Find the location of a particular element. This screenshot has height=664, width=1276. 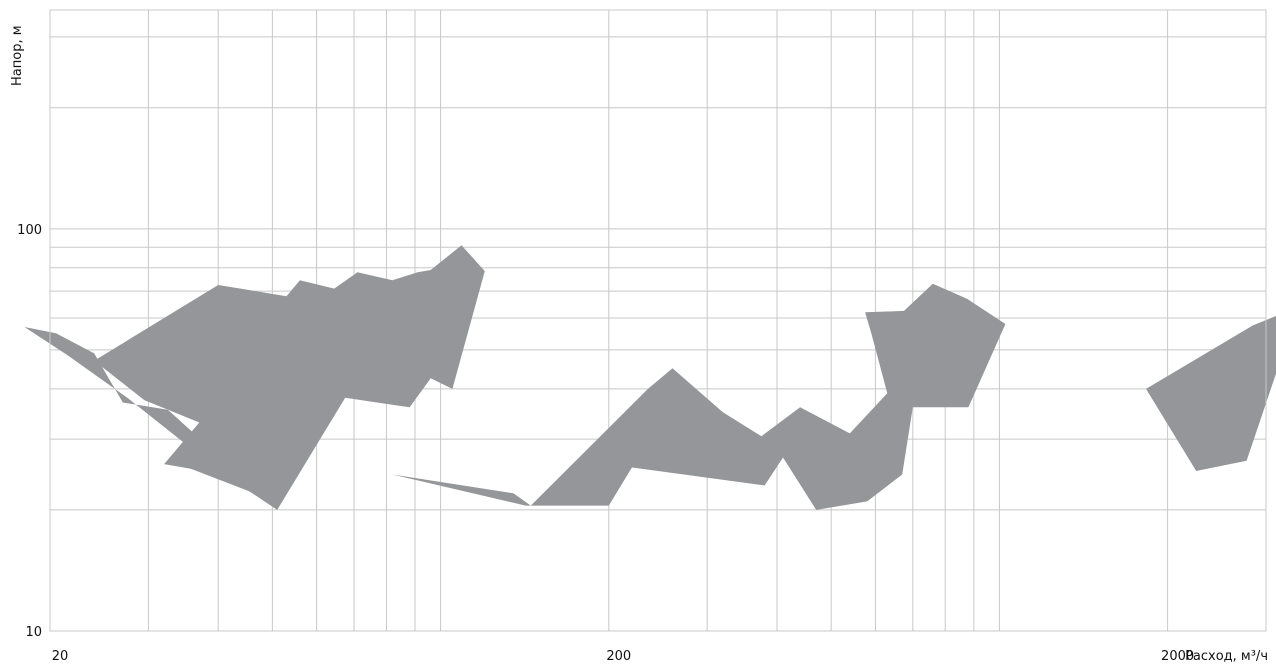

x-tick-label: 20 is located at coordinates (60, 656).